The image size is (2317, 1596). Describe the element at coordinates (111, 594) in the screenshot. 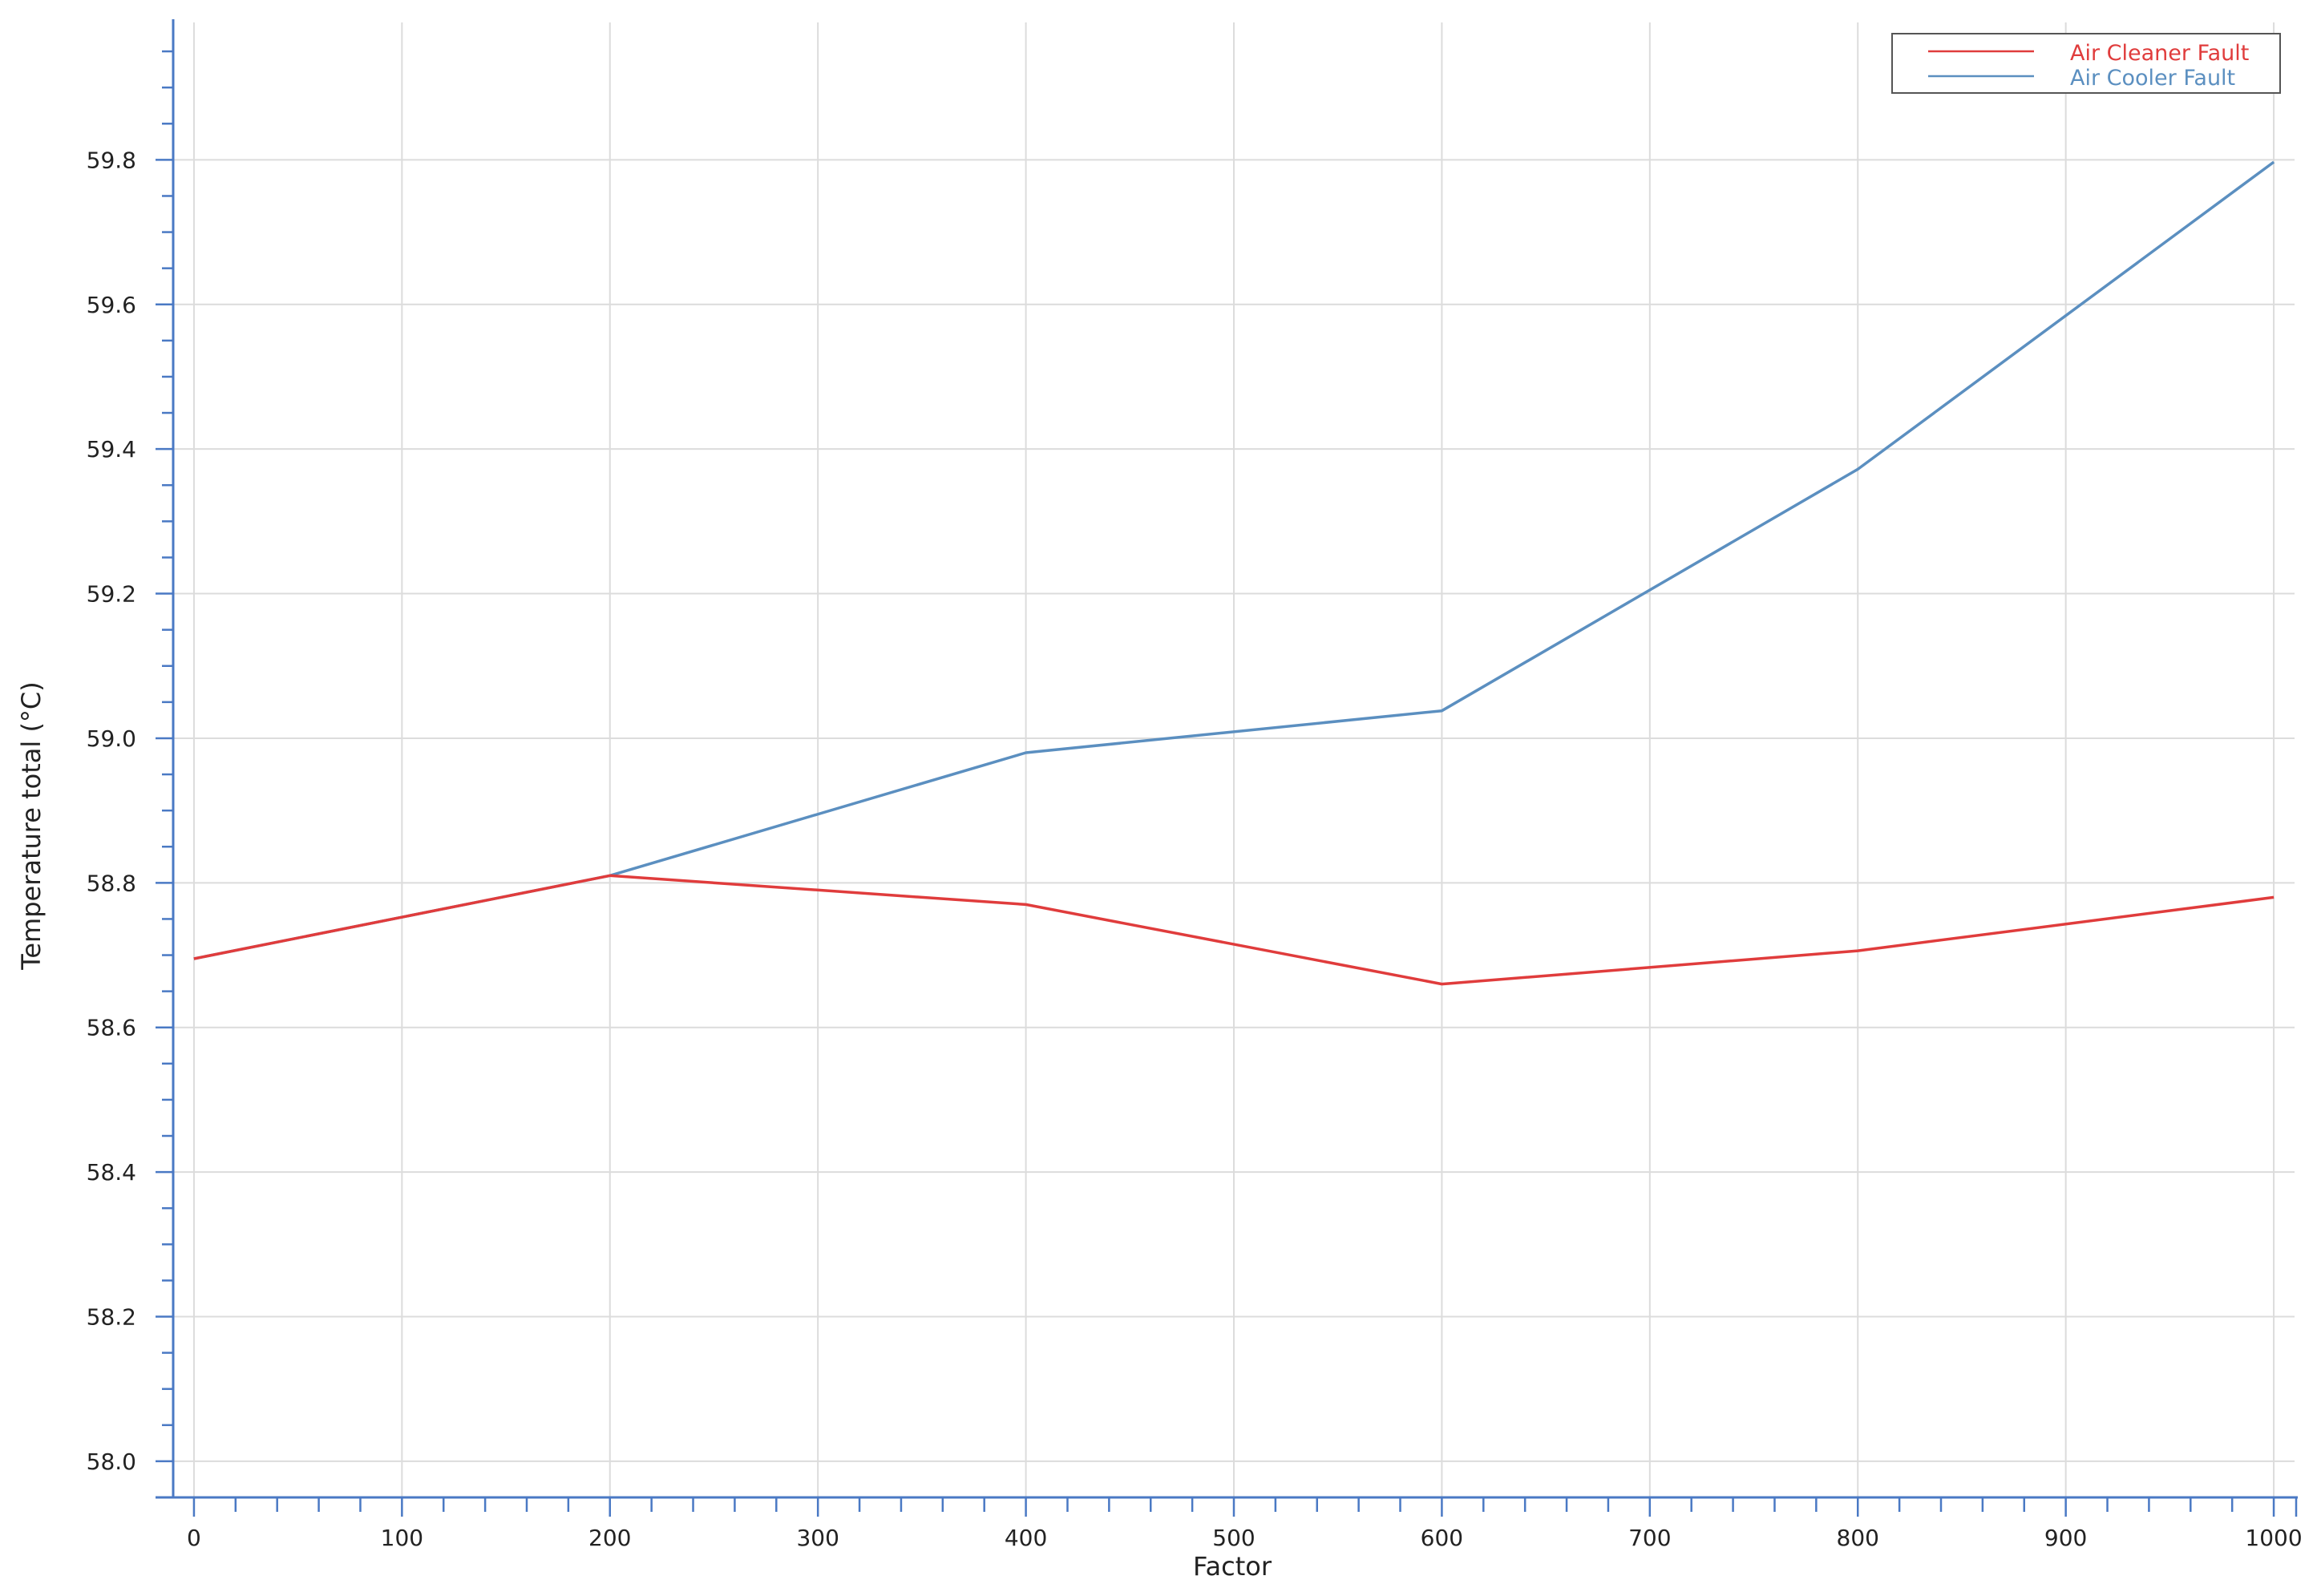

I see `y-tick-label: 59.2` at that location.